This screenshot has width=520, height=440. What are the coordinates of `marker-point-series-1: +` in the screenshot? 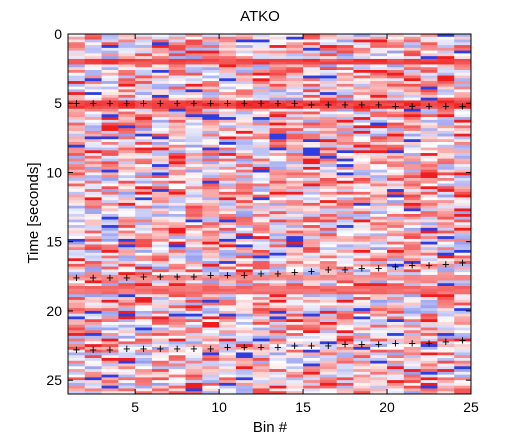 It's located at (93, 103).